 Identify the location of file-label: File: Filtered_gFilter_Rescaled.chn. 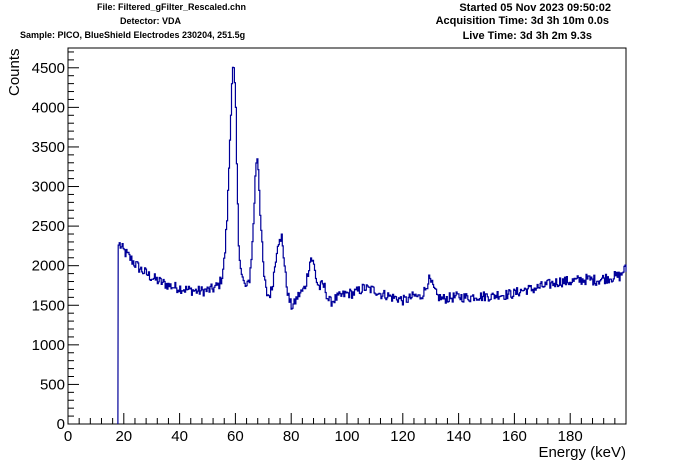
(172, 7).